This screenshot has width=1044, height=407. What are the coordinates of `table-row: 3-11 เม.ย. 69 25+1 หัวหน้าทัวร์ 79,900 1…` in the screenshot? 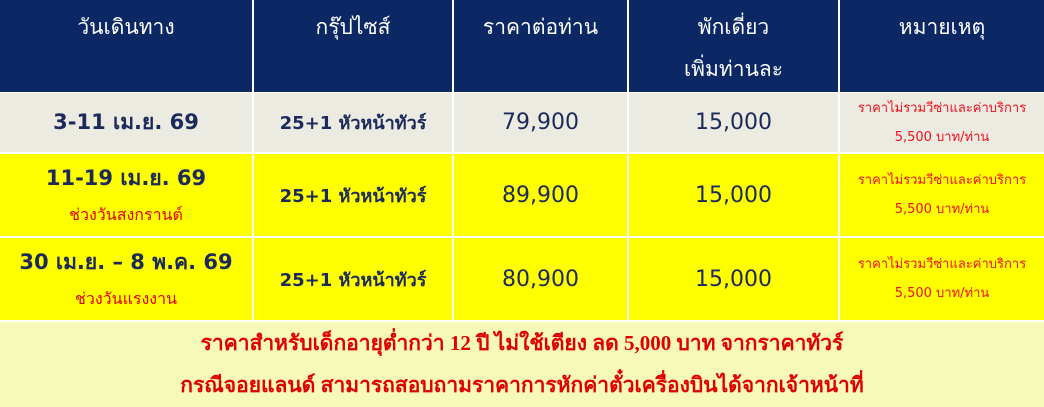 It's located at (522, 122).